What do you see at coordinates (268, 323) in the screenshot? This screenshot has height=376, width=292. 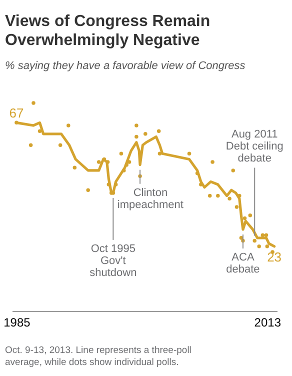 I see `x-tick-label: 2013` at bounding box center [268, 323].